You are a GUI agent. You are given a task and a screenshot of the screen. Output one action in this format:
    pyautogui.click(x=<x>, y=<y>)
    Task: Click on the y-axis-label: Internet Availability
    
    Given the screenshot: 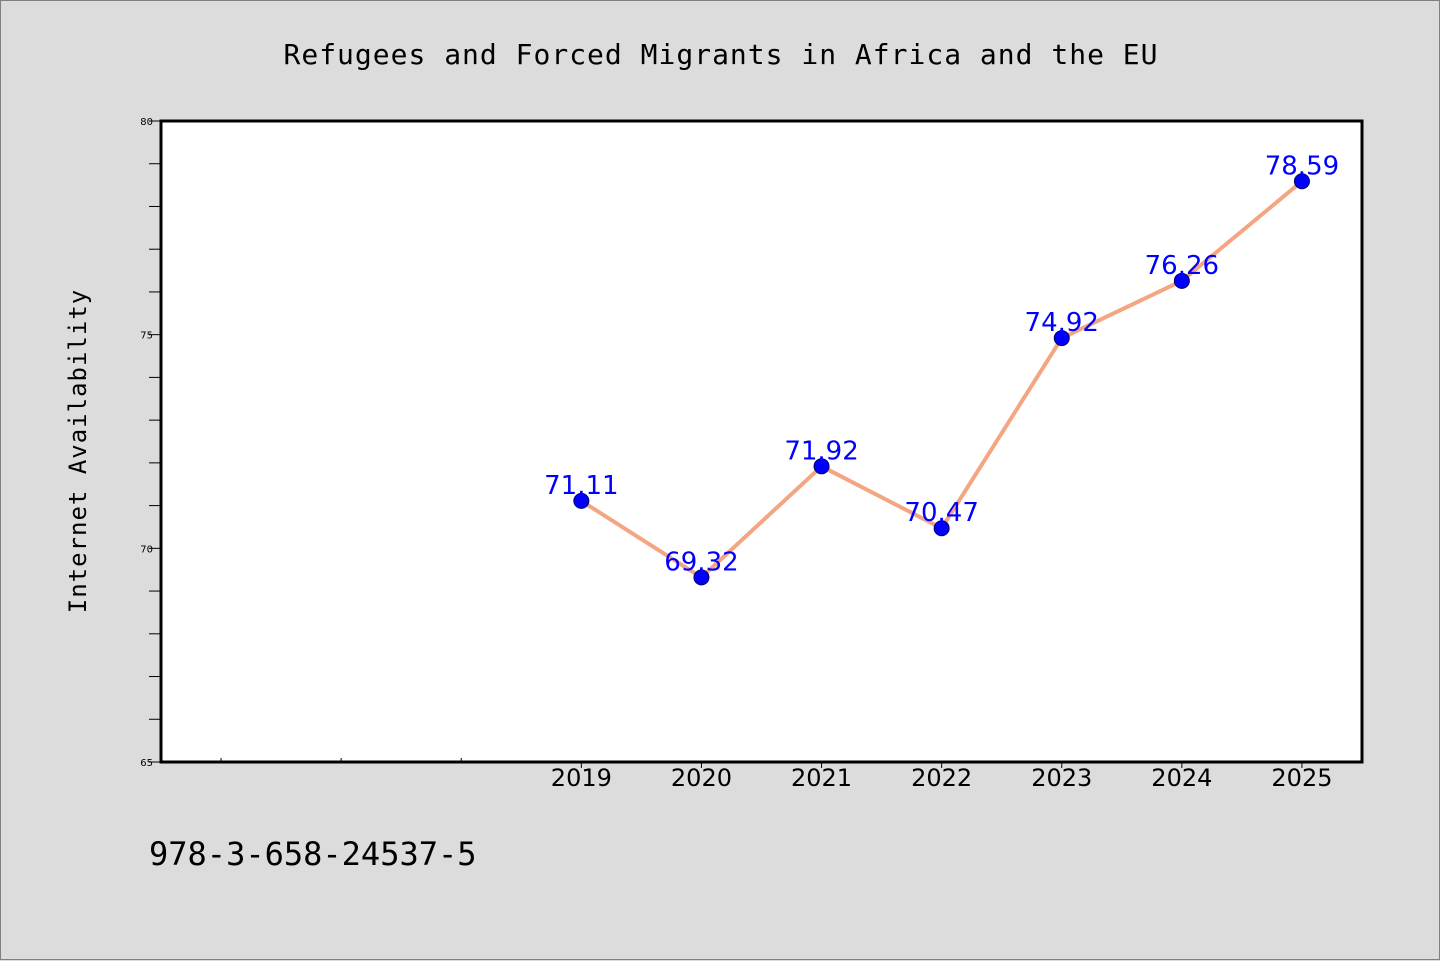 What is the action you would take?
    pyautogui.click(x=78, y=451)
    